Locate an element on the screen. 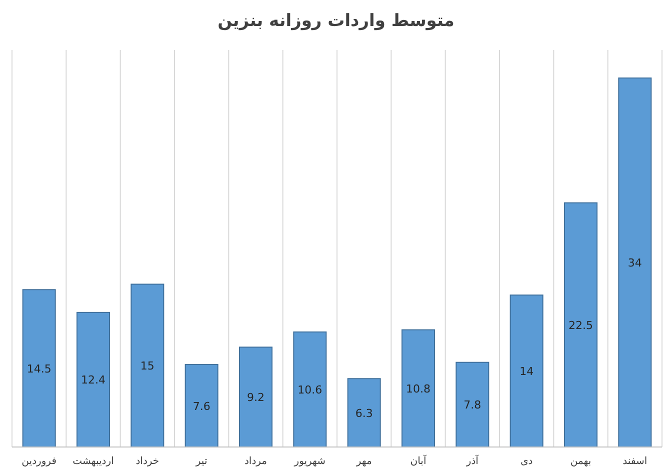 The height and width of the screenshot is (470, 672). data-label: 14.5 is located at coordinates (39, 369).